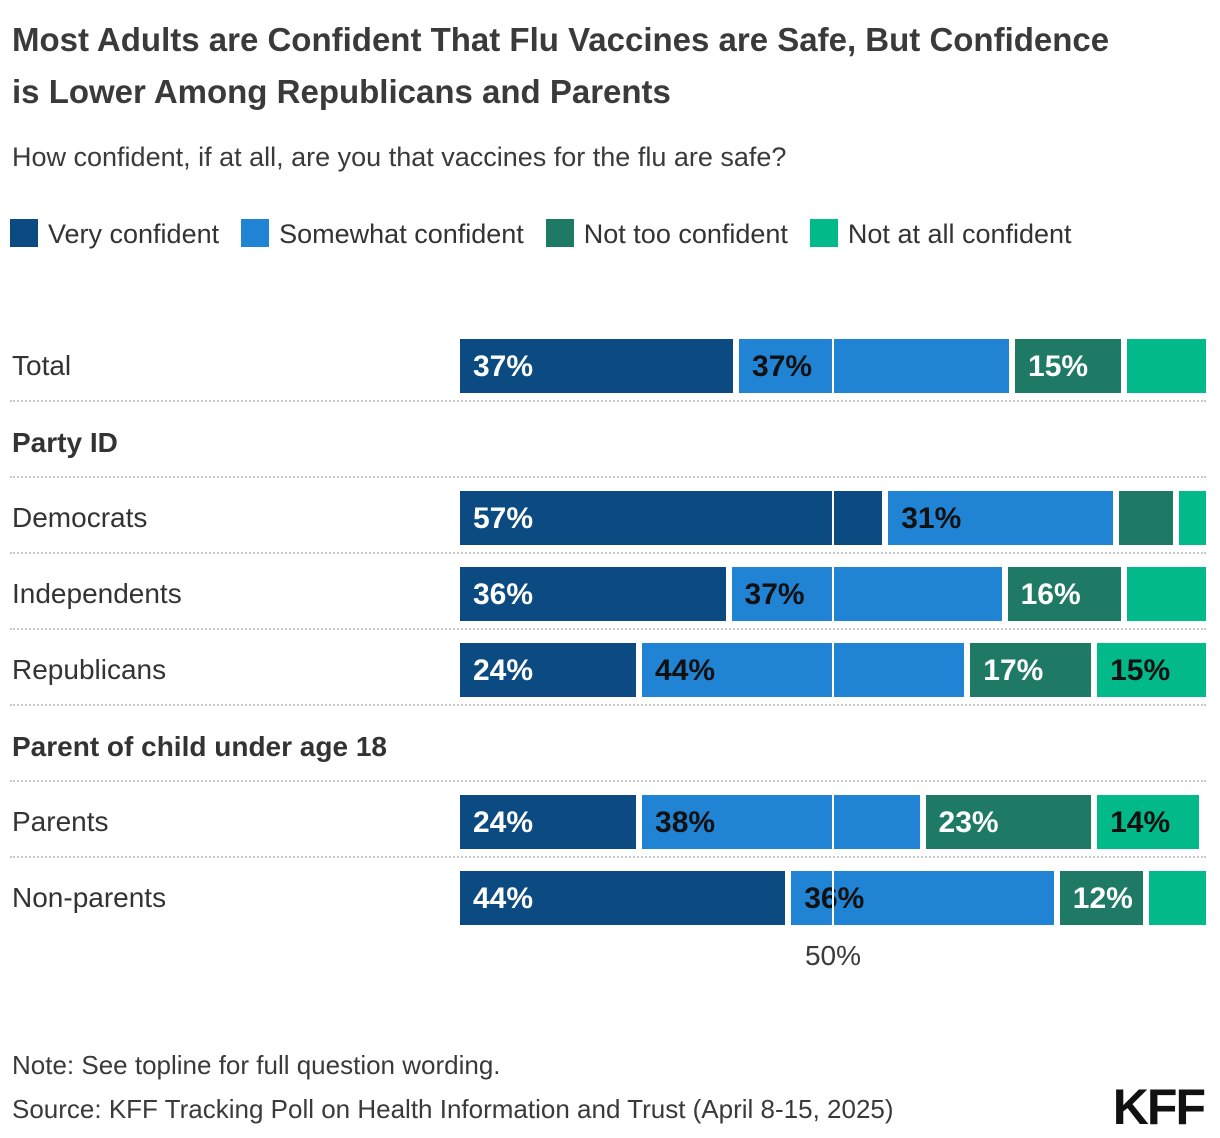  I want to click on legend-item-somewhat-confident: Somewhat confident, so click(382, 234).